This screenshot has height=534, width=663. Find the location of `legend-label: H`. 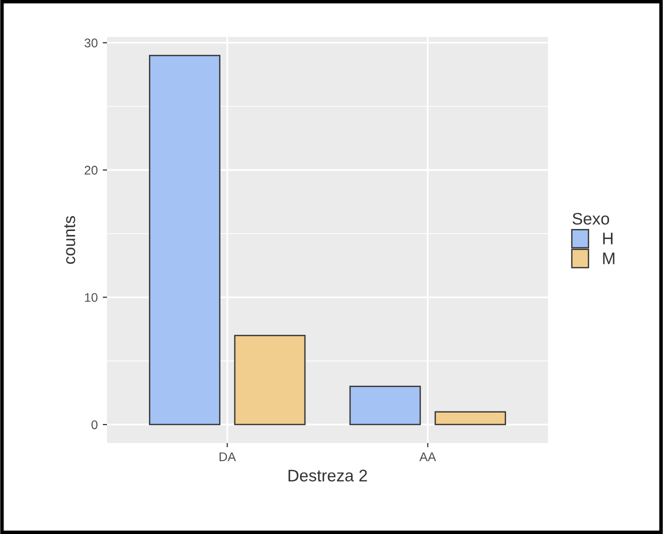

legend-label: H is located at coordinates (607, 238).